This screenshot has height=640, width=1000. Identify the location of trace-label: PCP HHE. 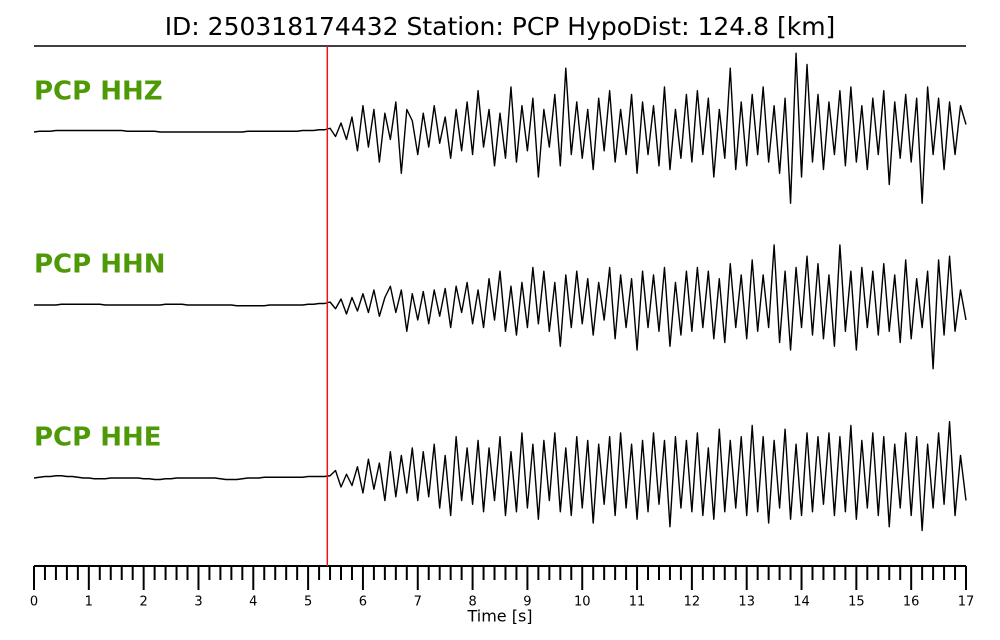
(98, 438).